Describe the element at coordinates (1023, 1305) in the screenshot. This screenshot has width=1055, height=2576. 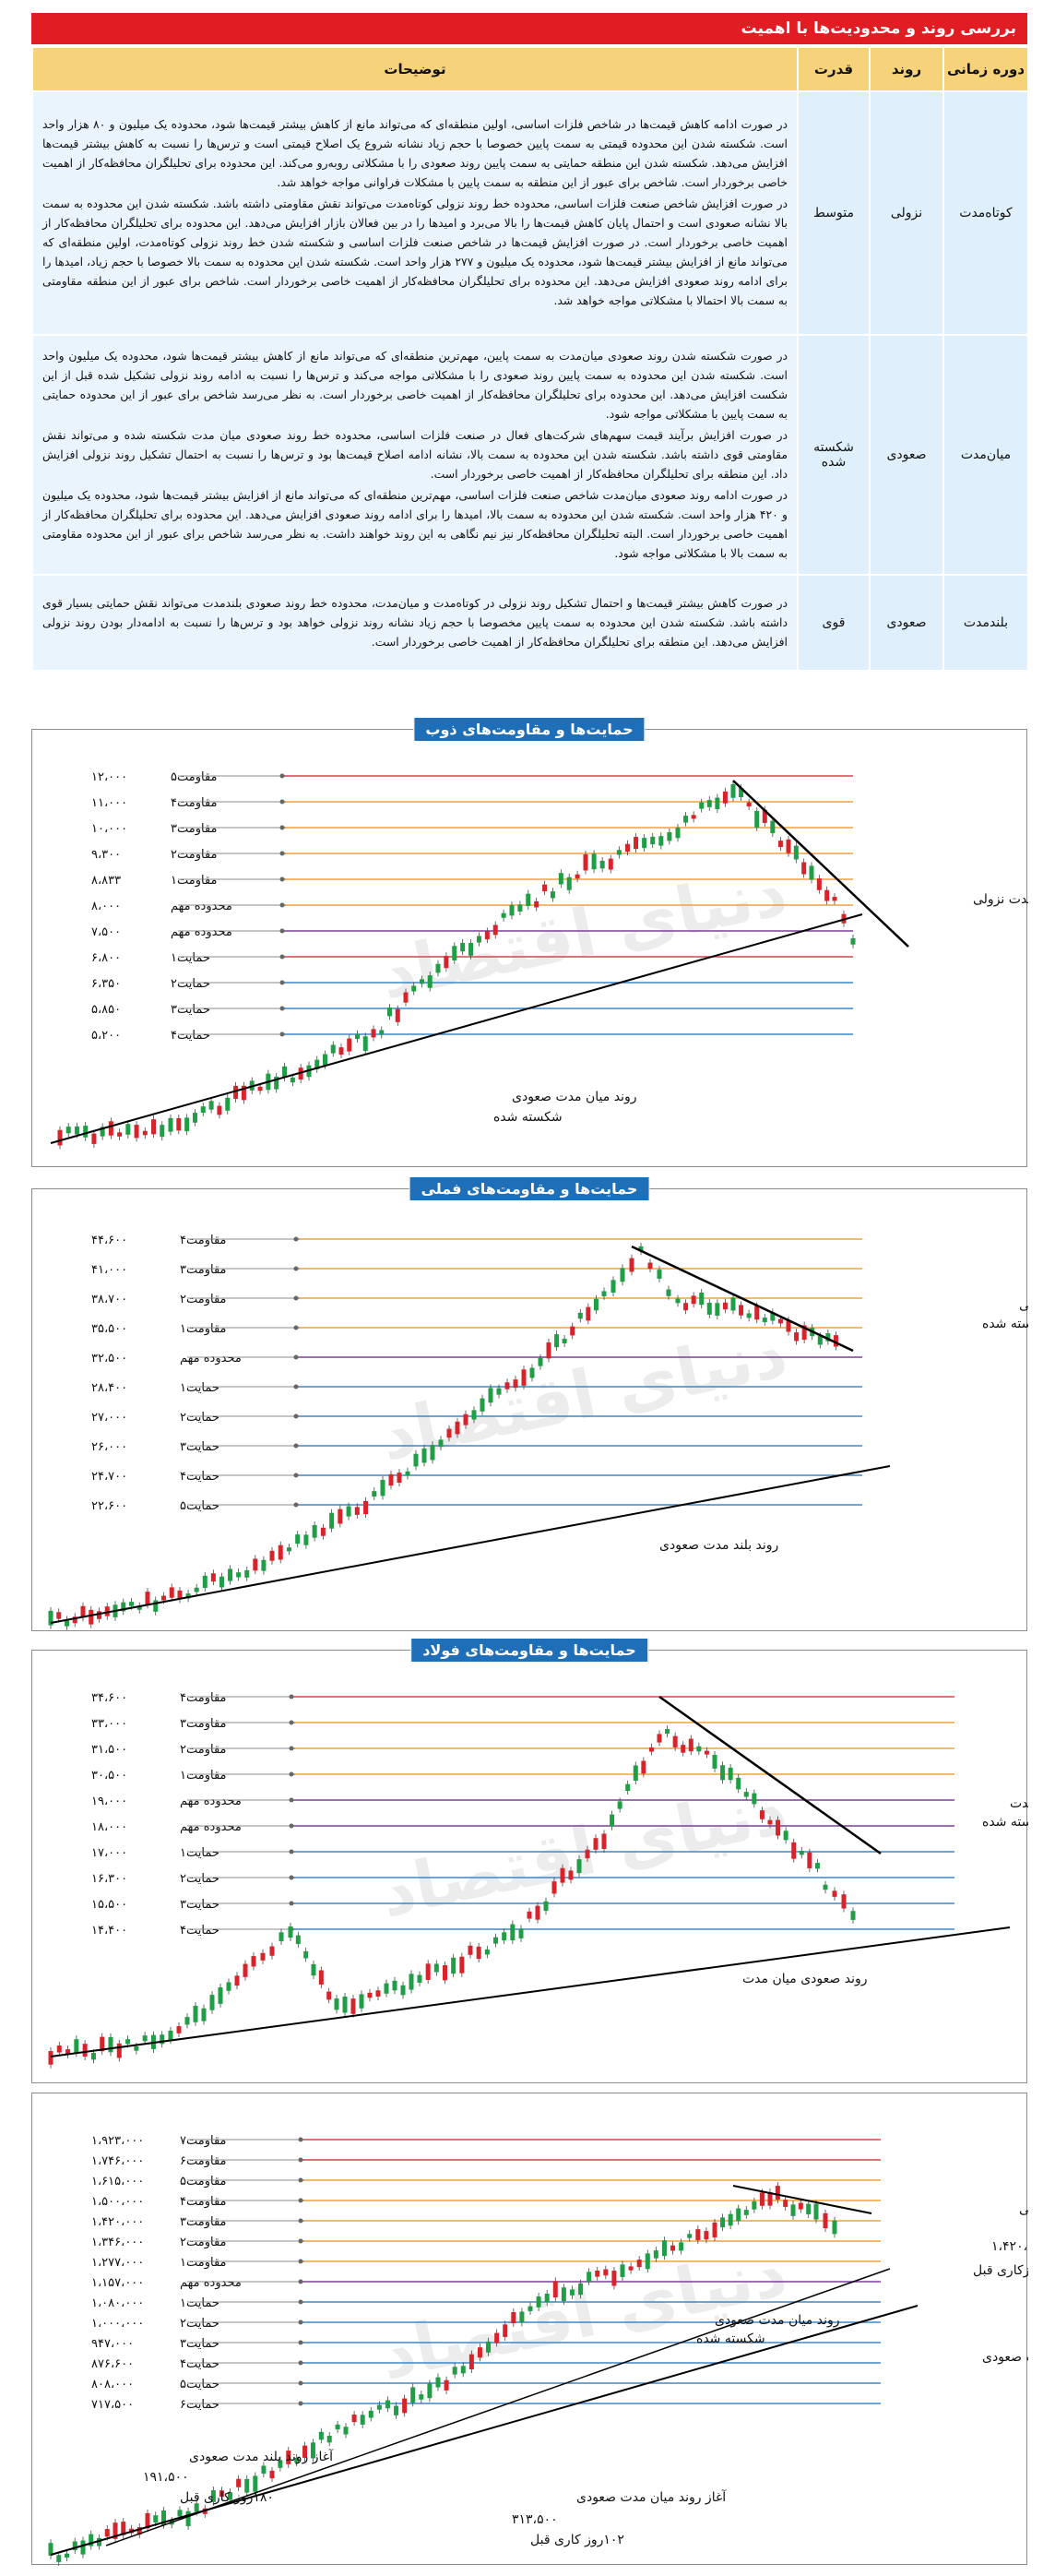
I see `annotation-text: روند کوتاه مدت نزولی` at that location.